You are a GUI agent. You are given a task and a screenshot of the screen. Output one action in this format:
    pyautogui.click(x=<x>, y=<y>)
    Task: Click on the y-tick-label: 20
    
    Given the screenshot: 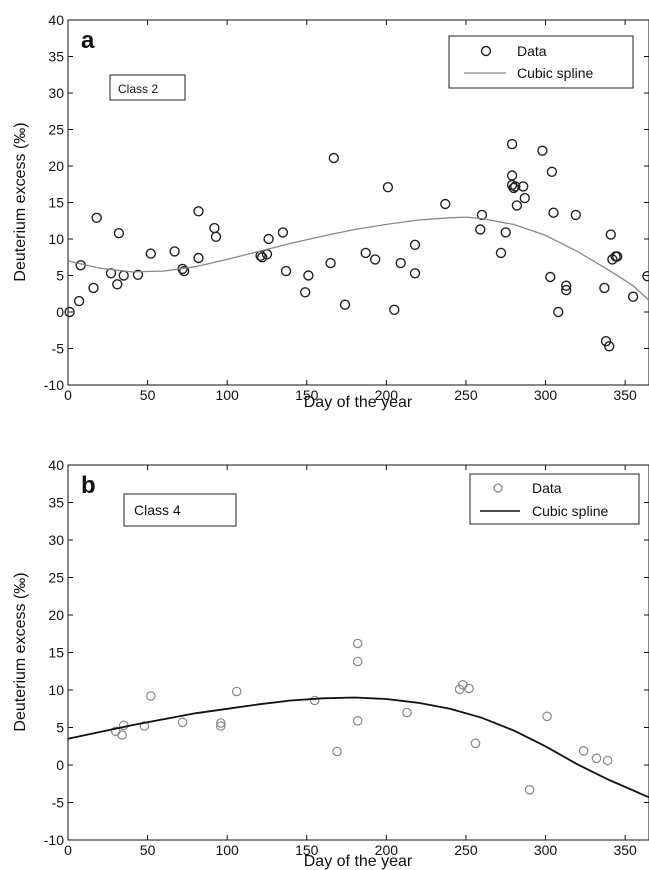 What is the action you would take?
    pyautogui.click(x=56, y=615)
    